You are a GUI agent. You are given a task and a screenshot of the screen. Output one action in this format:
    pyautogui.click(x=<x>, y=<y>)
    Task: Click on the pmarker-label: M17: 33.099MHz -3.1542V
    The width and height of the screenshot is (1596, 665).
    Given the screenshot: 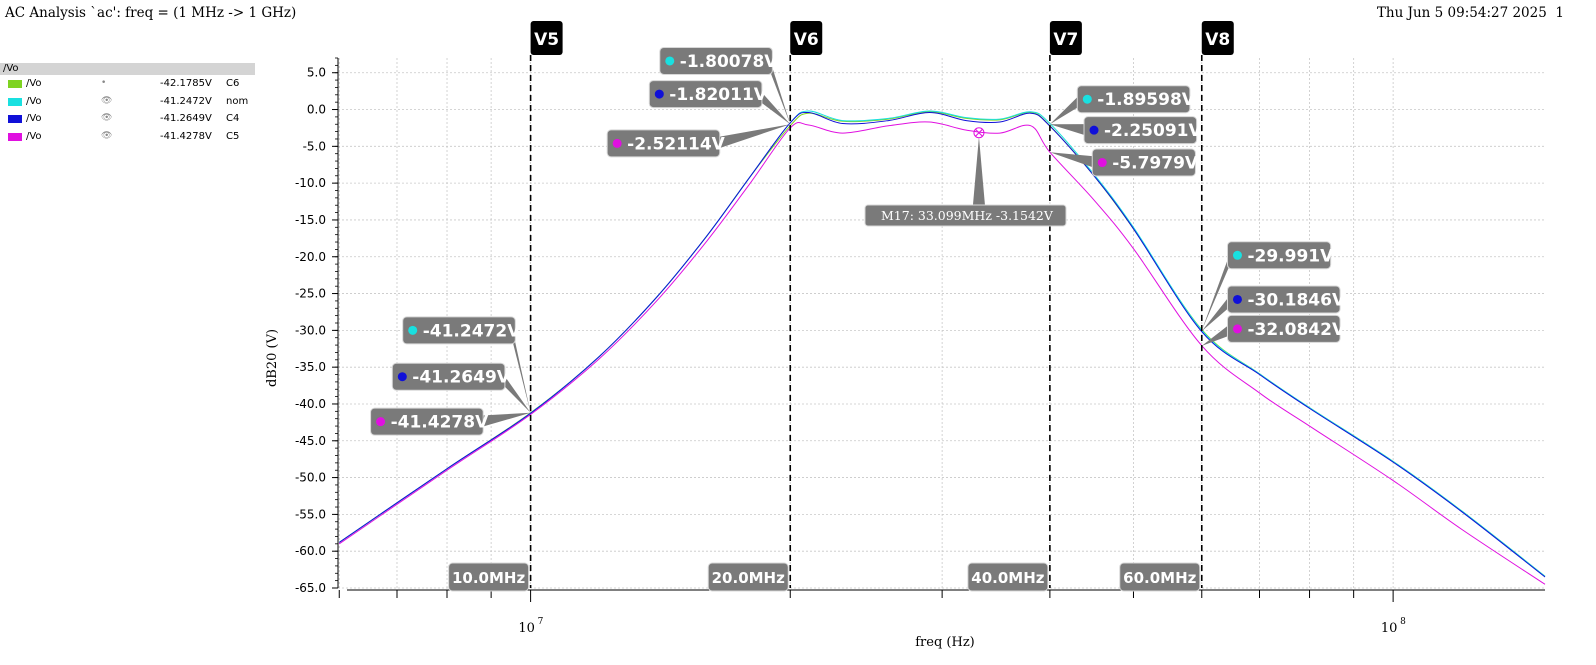 What is the action you would take?
    pyautogui.click(x=967, y=215)
    